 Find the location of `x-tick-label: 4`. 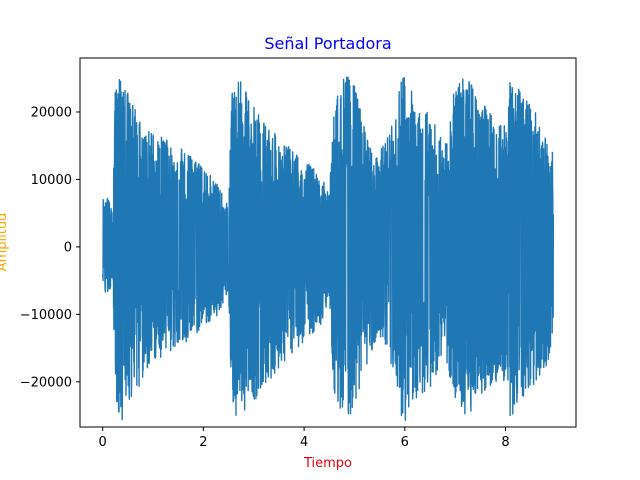

x-tick-label: 4 is located at coordinates (304, 442).